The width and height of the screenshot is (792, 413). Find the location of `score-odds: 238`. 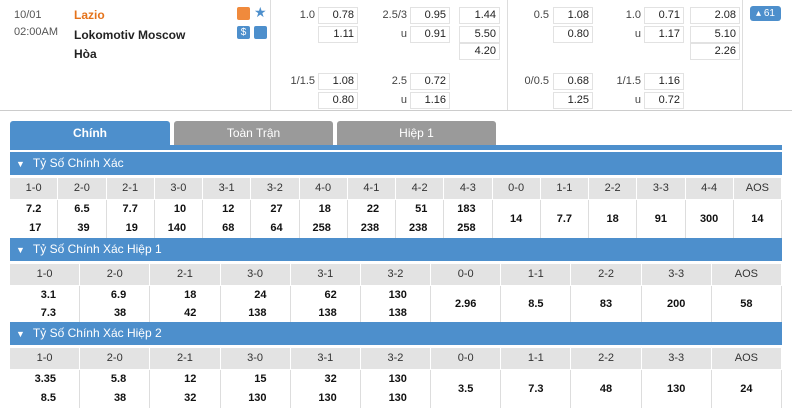

score-odds: 238 is located at coordinates (418, 228).